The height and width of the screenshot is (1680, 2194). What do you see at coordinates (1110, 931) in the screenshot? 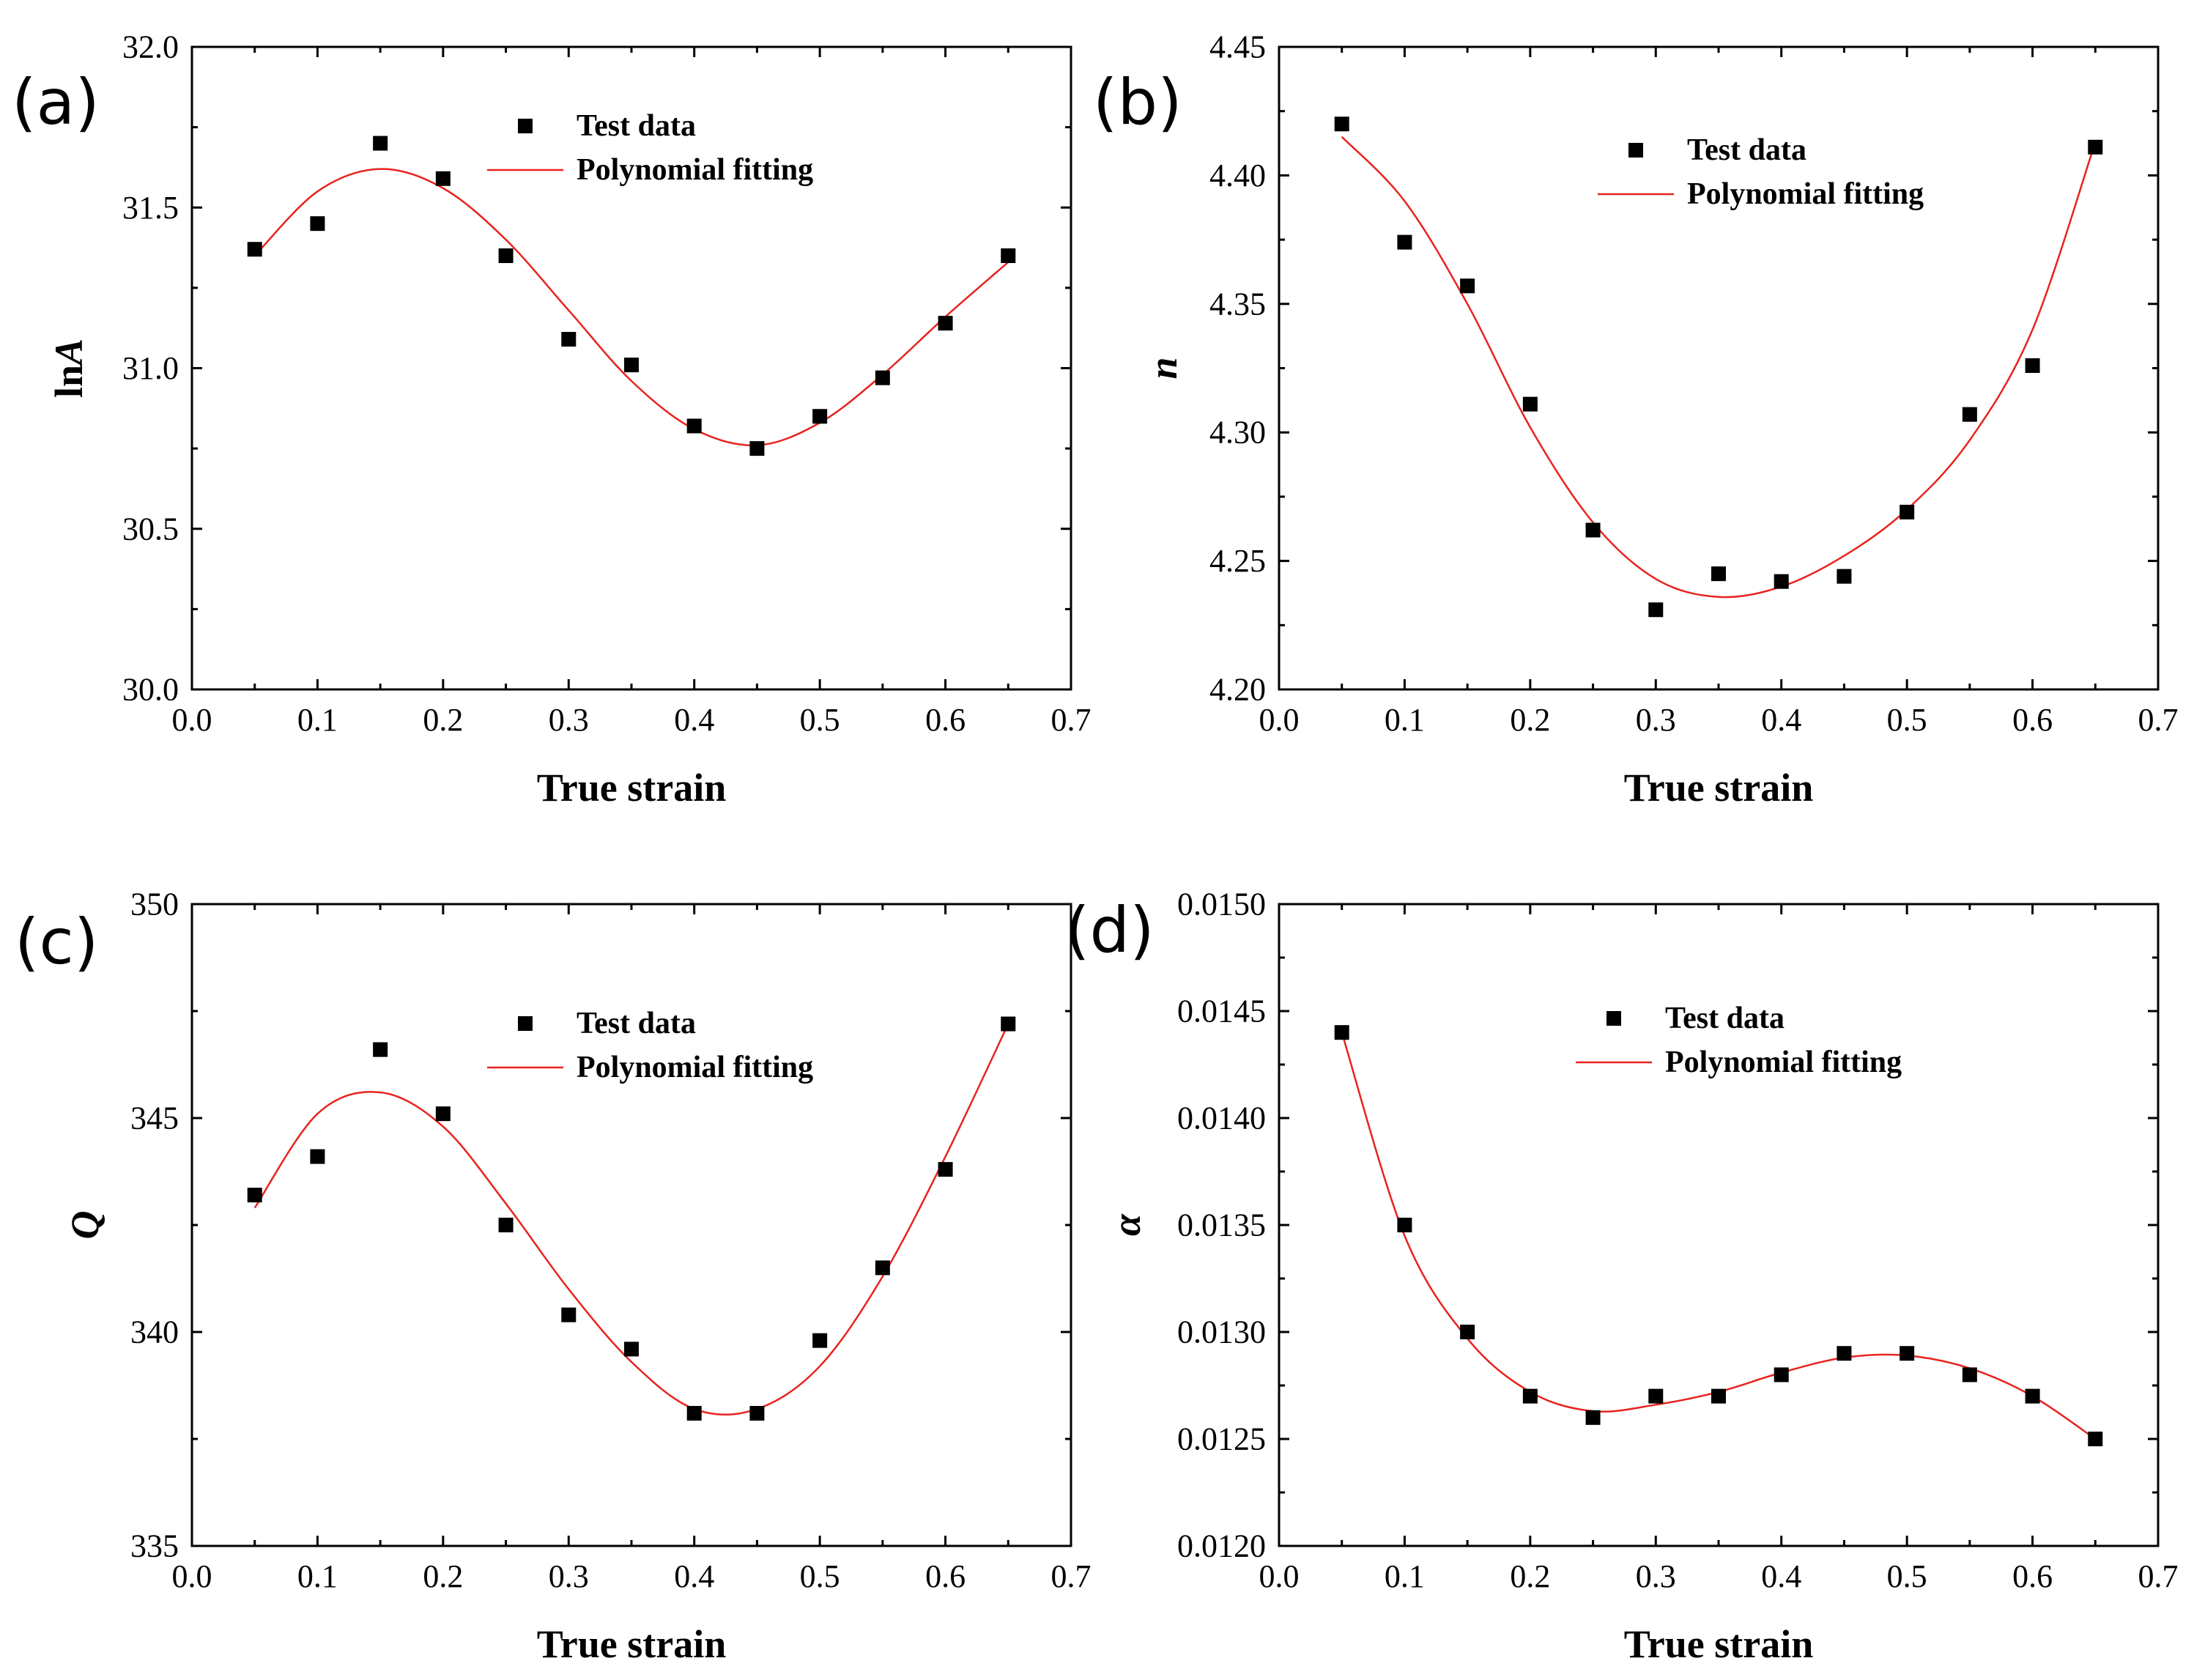
I see `panel-label: (d)` at bounding box center [1110, 931].